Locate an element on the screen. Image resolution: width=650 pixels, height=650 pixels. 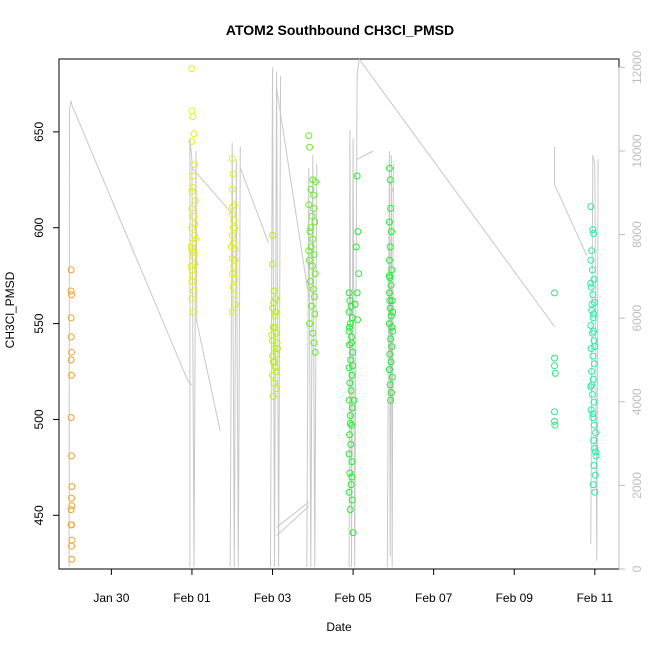
x-tick-label: Jan 30 is located at coordinates (111, 598).